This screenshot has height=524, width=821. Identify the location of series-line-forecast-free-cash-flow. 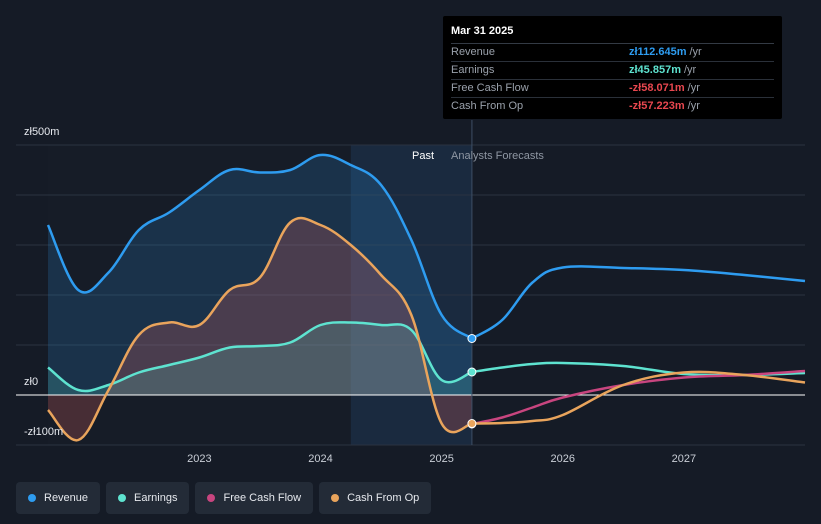
(638, 397).